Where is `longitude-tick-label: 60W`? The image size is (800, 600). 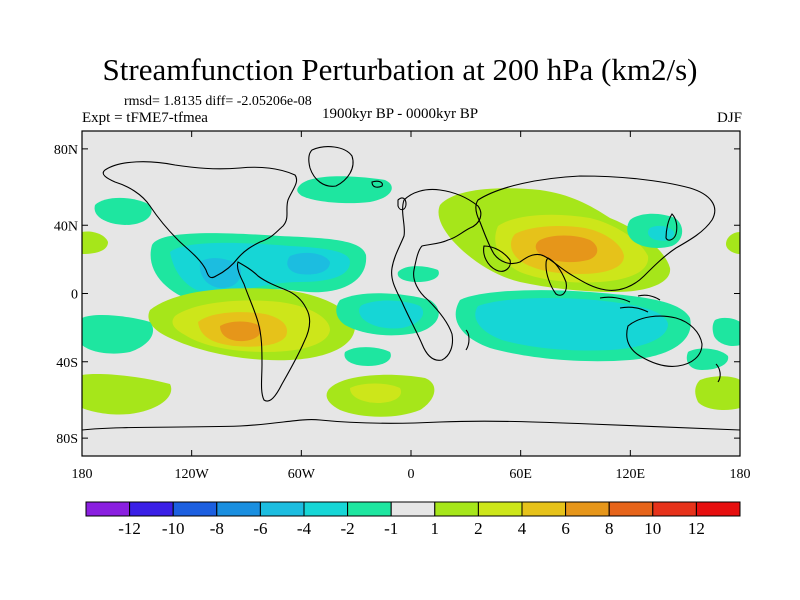 longitude-tick-label: 60W is located at coordinates (302, 474).